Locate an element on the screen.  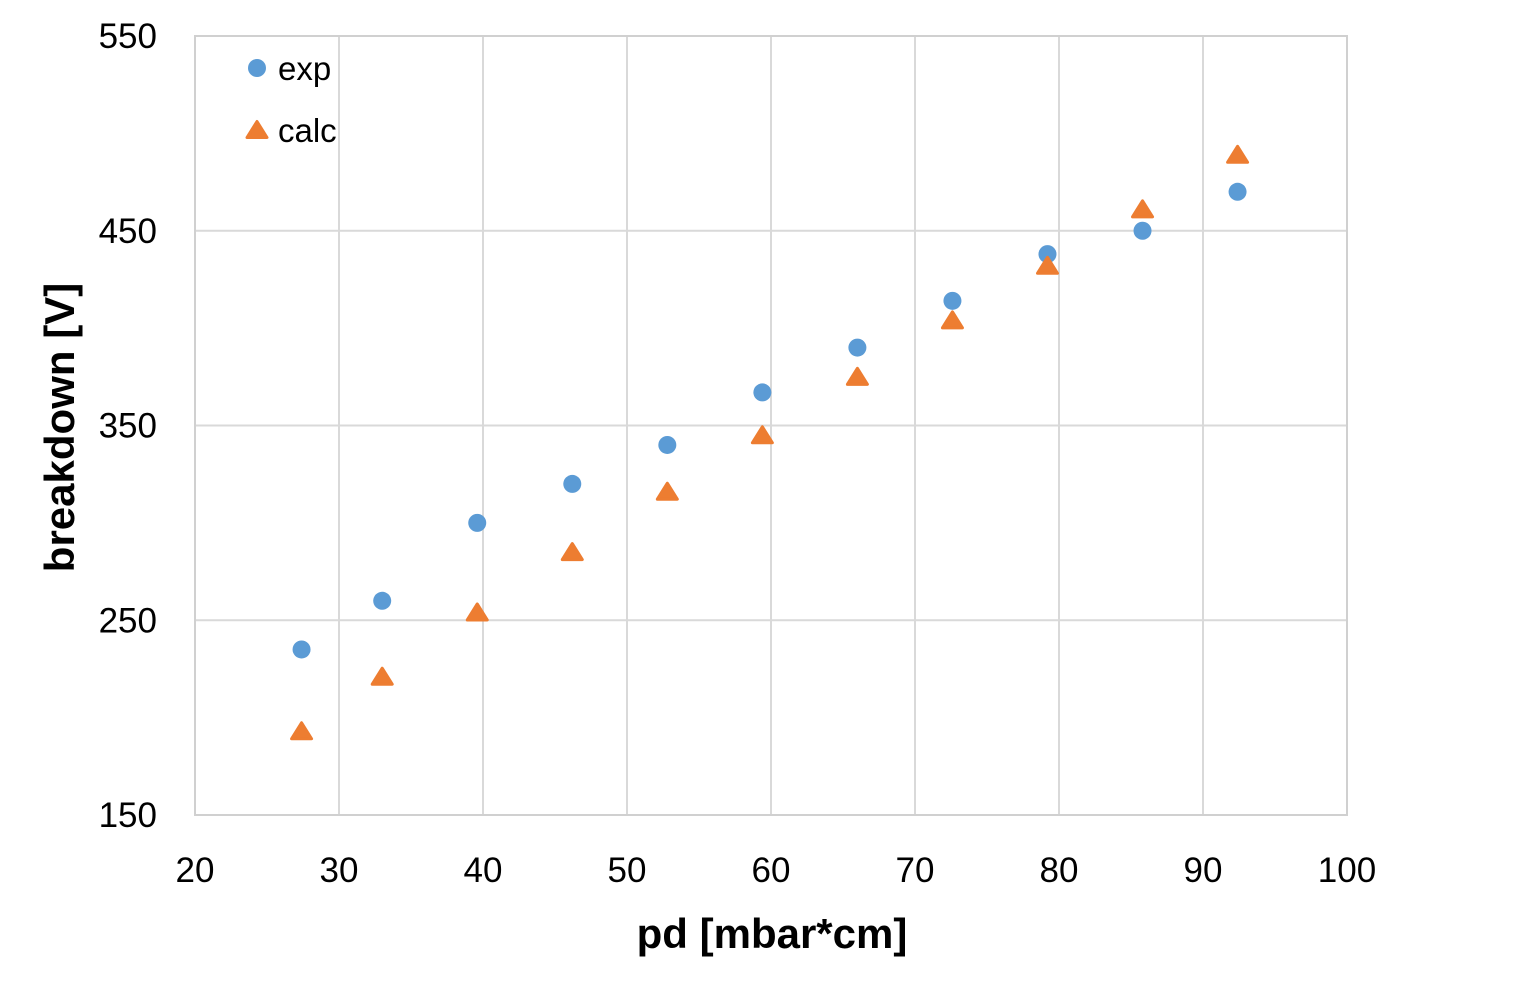
x-tick-label: 60 is located at coordinates (771, 870).